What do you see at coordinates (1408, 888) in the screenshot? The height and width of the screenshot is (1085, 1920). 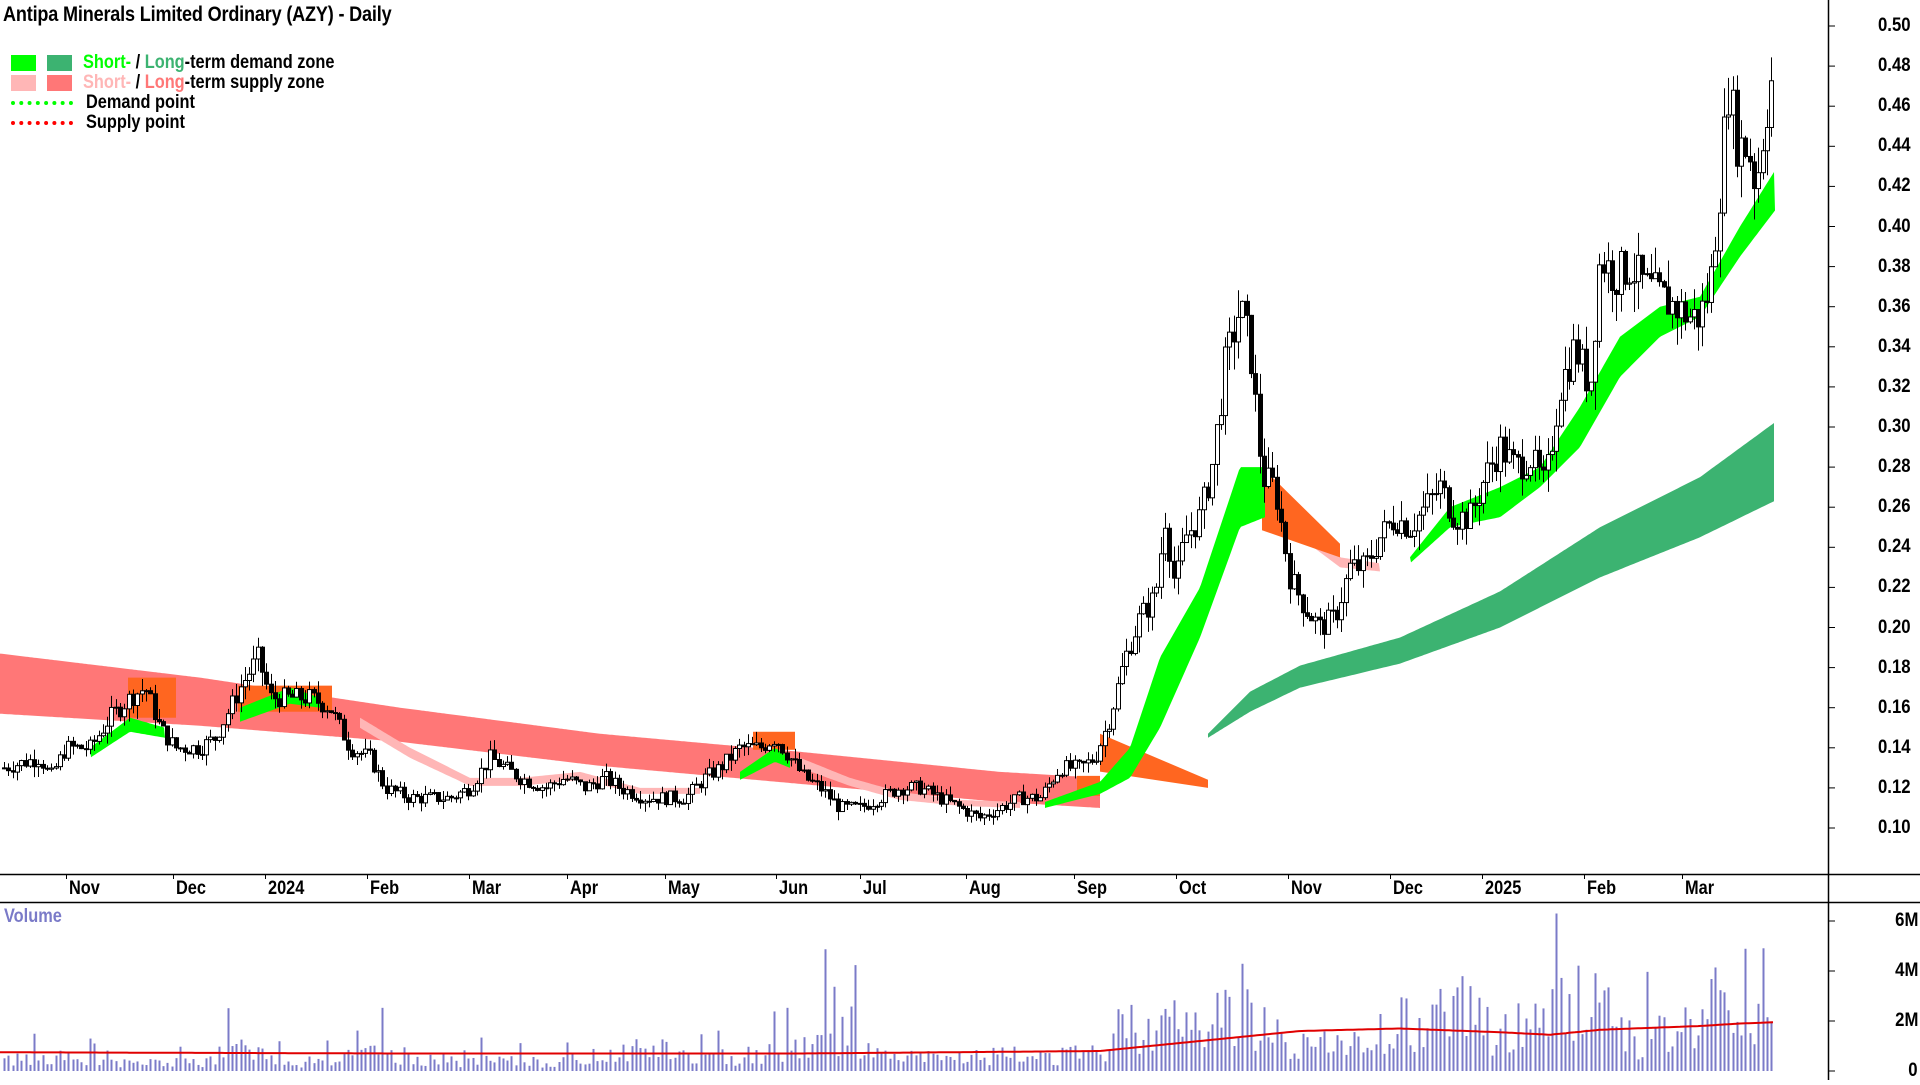 I see `date-tick-label: Dec` at bounding box center [1408, 888].